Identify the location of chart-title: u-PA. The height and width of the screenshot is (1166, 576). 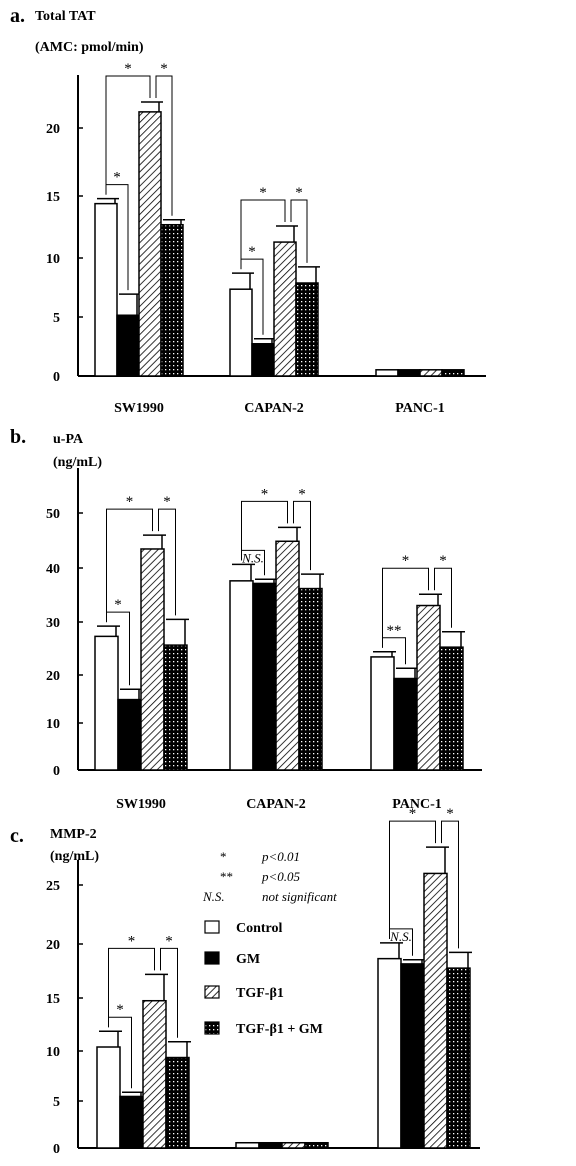
(68, 439).